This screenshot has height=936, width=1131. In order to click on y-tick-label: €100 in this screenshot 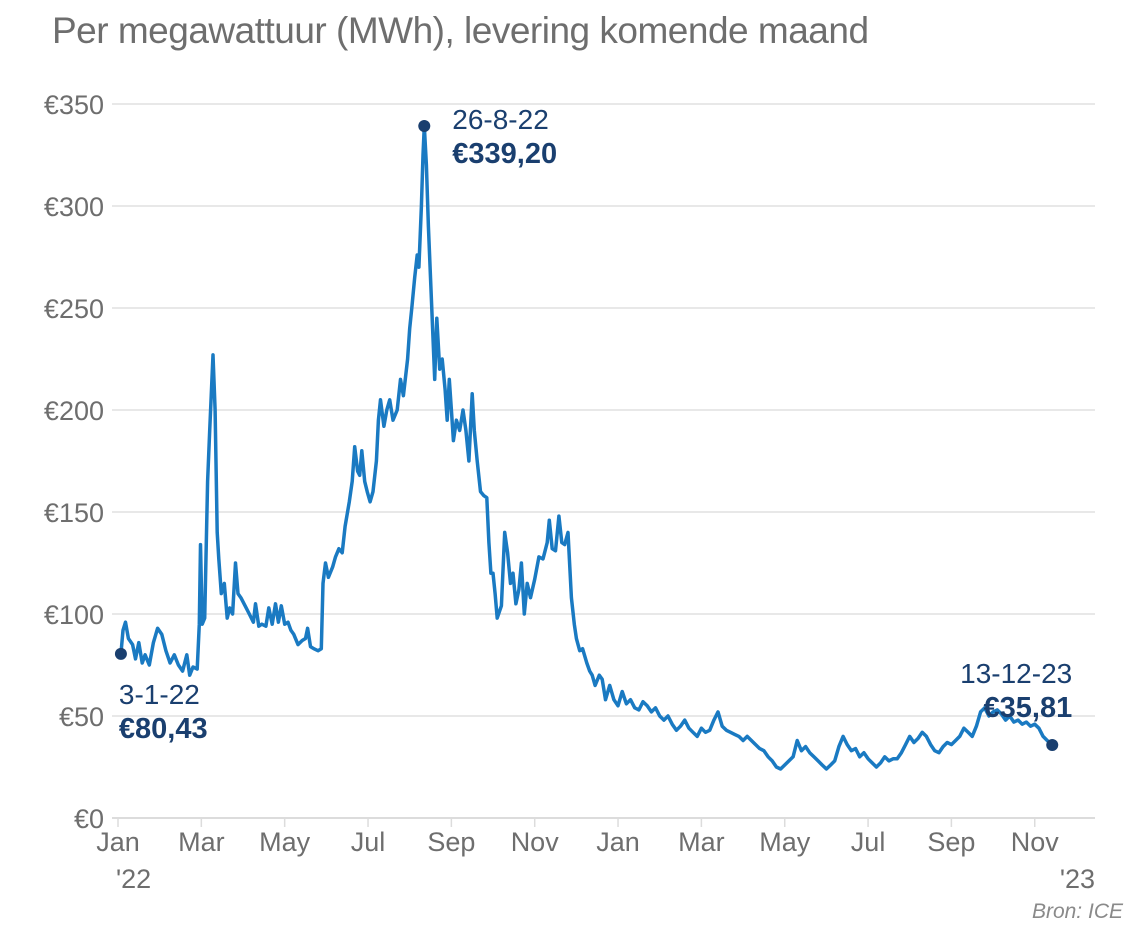, I will do `click(74, 615)`.